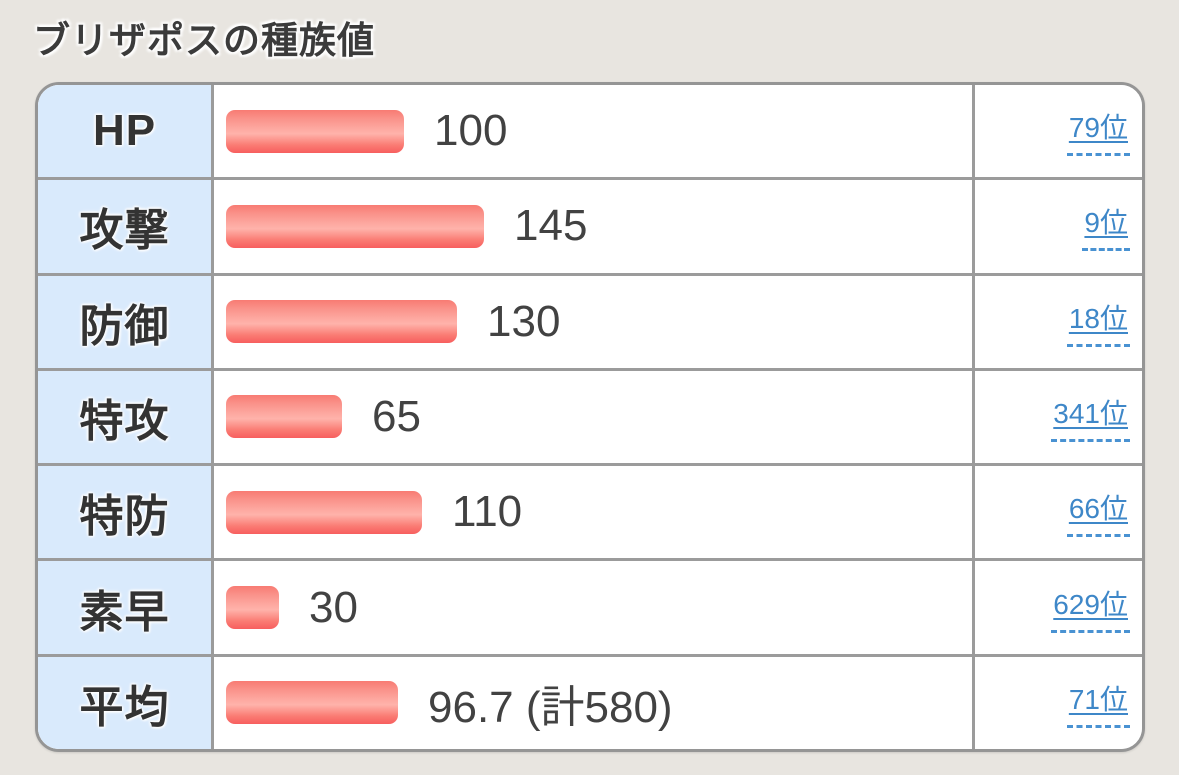 The height and width of the screenshot is (775, 1179). Describe the element at coordinates (550, 707) in the screenshot. I see `stat-value: 96.7 (計580)` at that location.